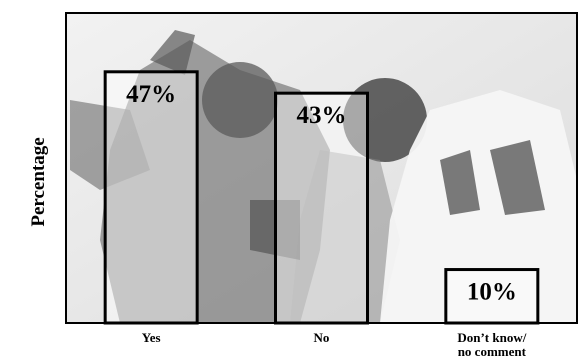 This screenshot has height=363, width=586. What do you see at coordinates (151, 337) in the screenshot?
I see `x-tick-label-0: Yes` at bounding box center [151, 337].